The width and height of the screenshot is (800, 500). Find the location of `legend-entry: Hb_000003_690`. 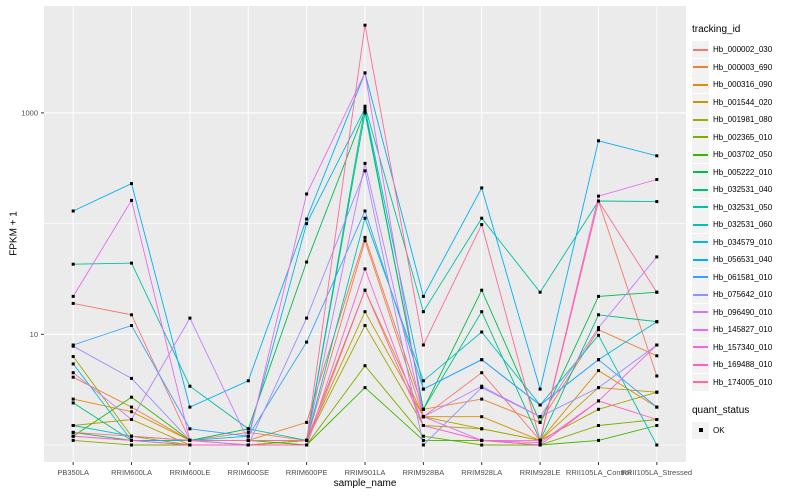

legend-entry: Hb_000003_690 is located at coordinates (745, 67).